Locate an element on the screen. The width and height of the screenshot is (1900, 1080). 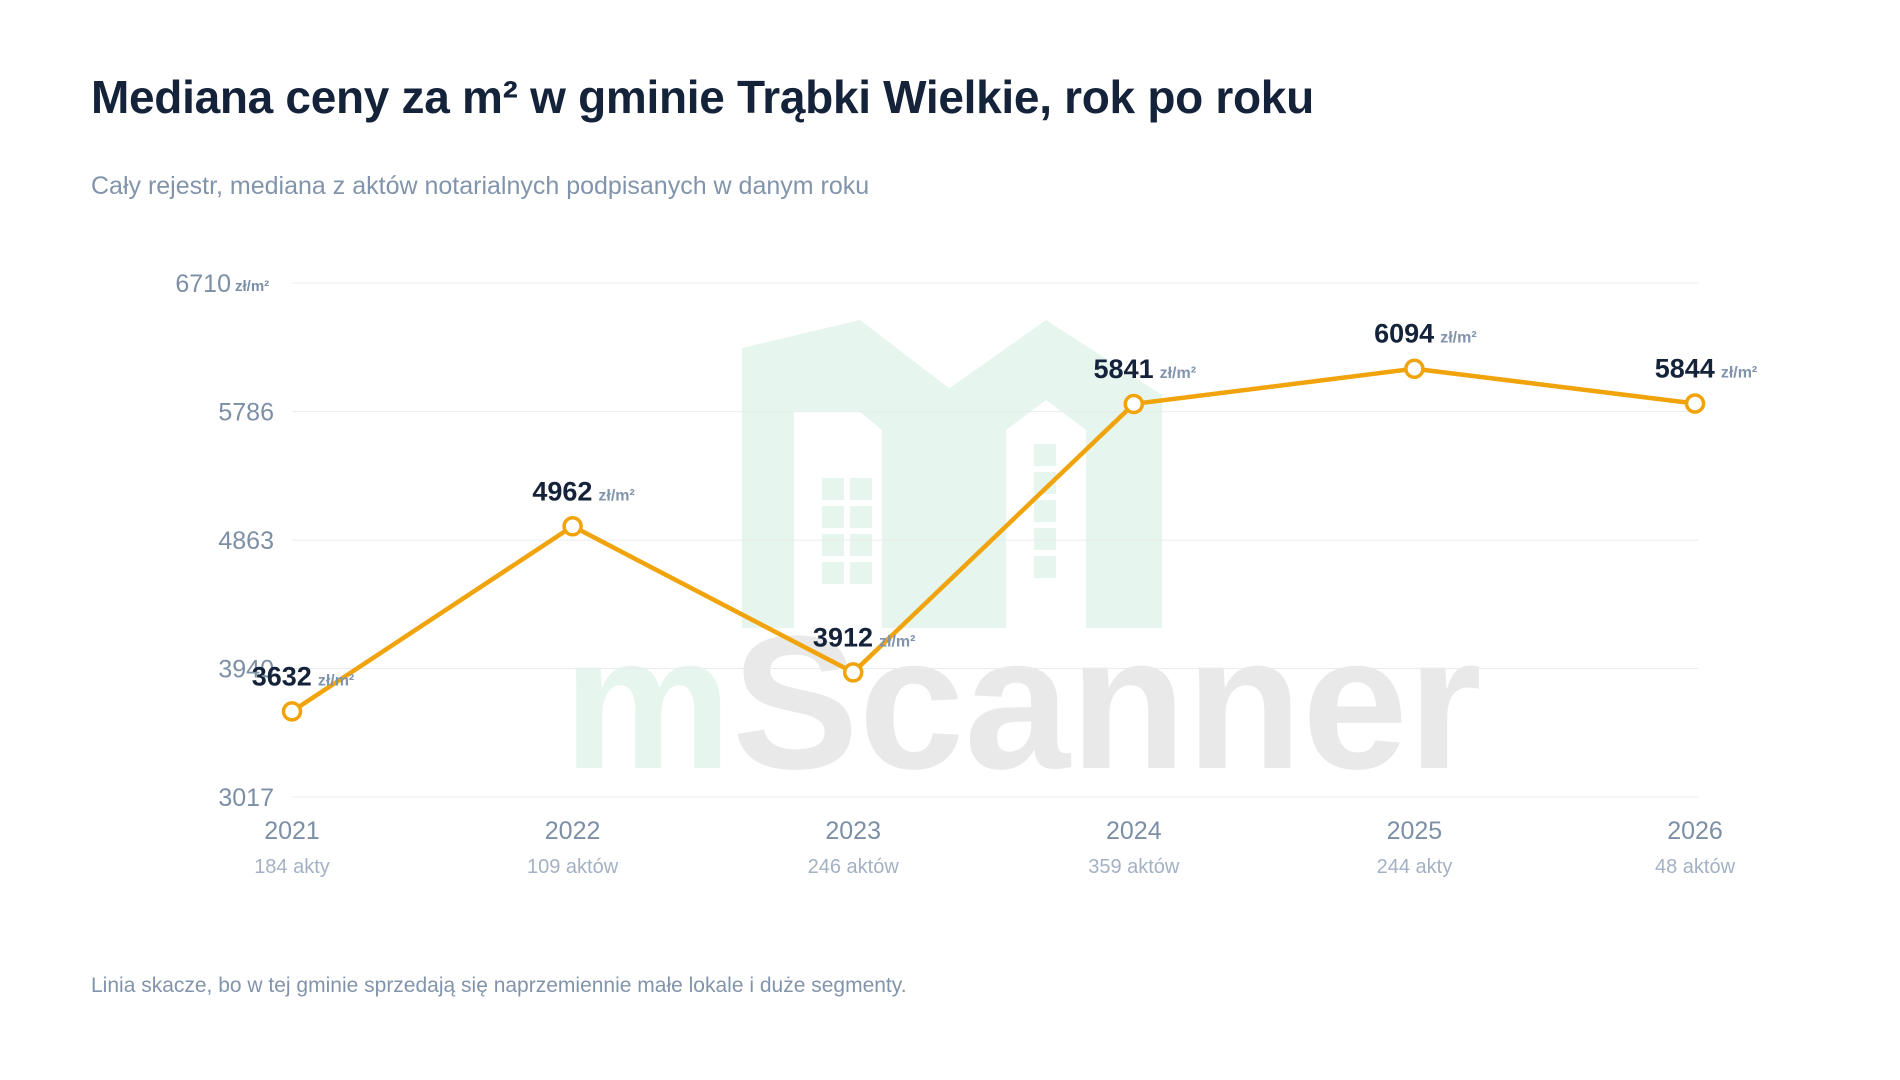
watermark-prefix: m is located at coordinates (647, 703).